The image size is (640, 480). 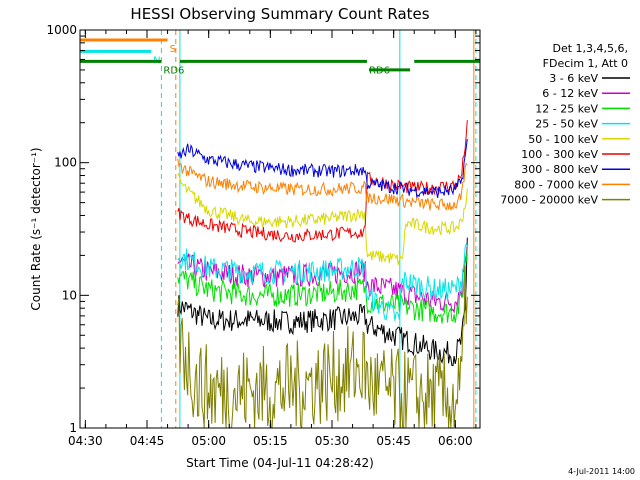 What do you see at coordinates (65, 163) in the screenshot?
I see `y-tick-label-3: 100` at bounding box center [65, 163].